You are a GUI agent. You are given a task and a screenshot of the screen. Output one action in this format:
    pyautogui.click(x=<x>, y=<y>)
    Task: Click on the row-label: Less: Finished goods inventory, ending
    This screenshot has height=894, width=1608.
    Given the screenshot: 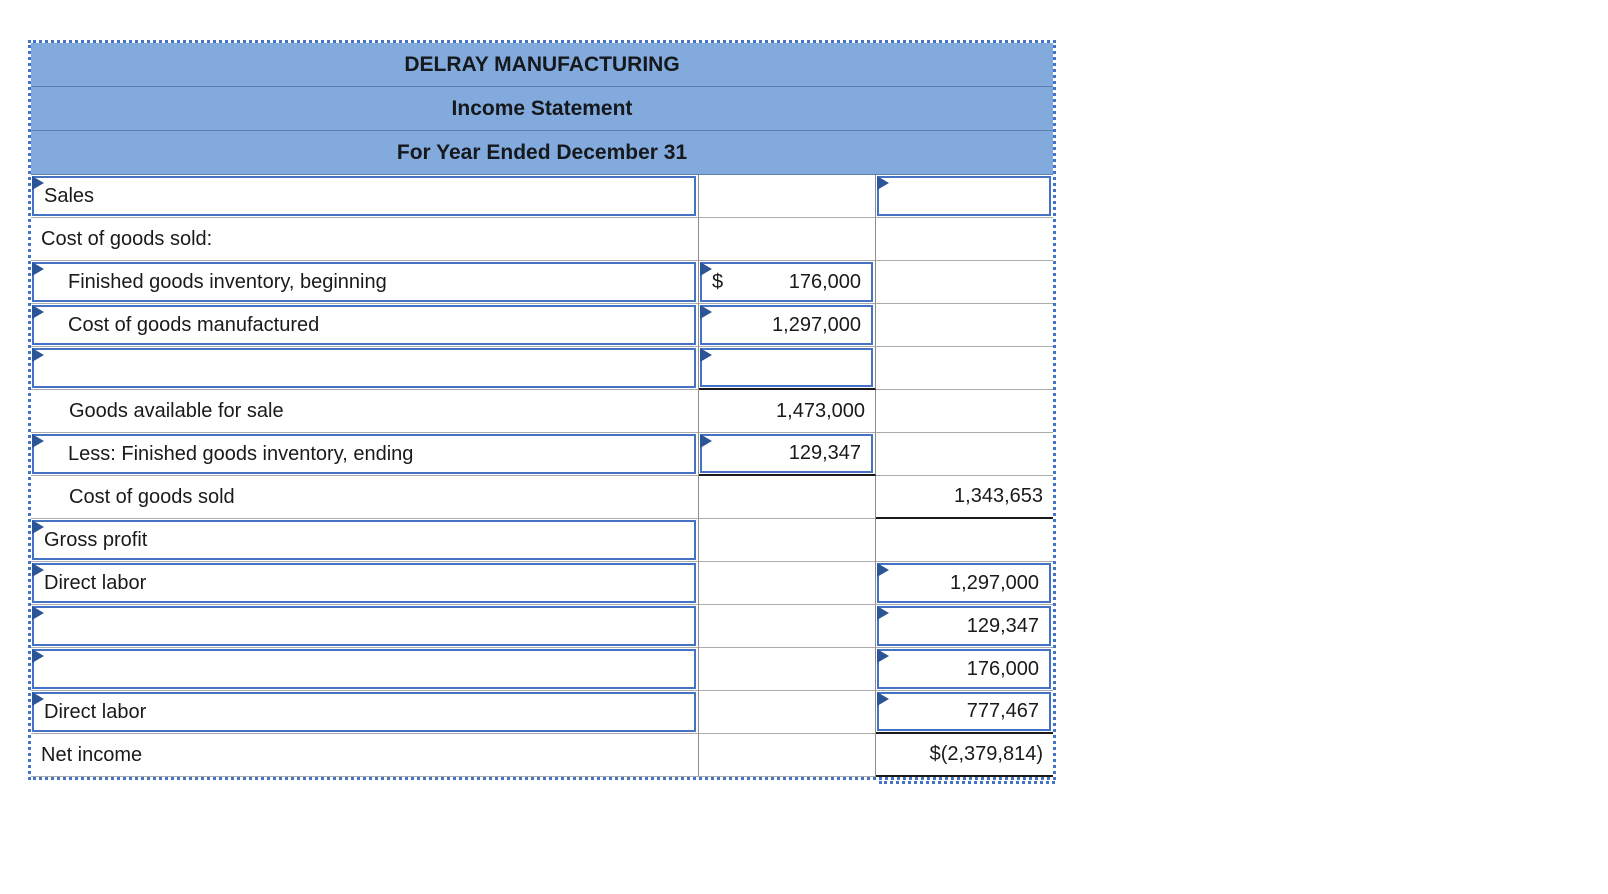 What is the action you would take?
    pyautogui.click(x=241, y=453)
    